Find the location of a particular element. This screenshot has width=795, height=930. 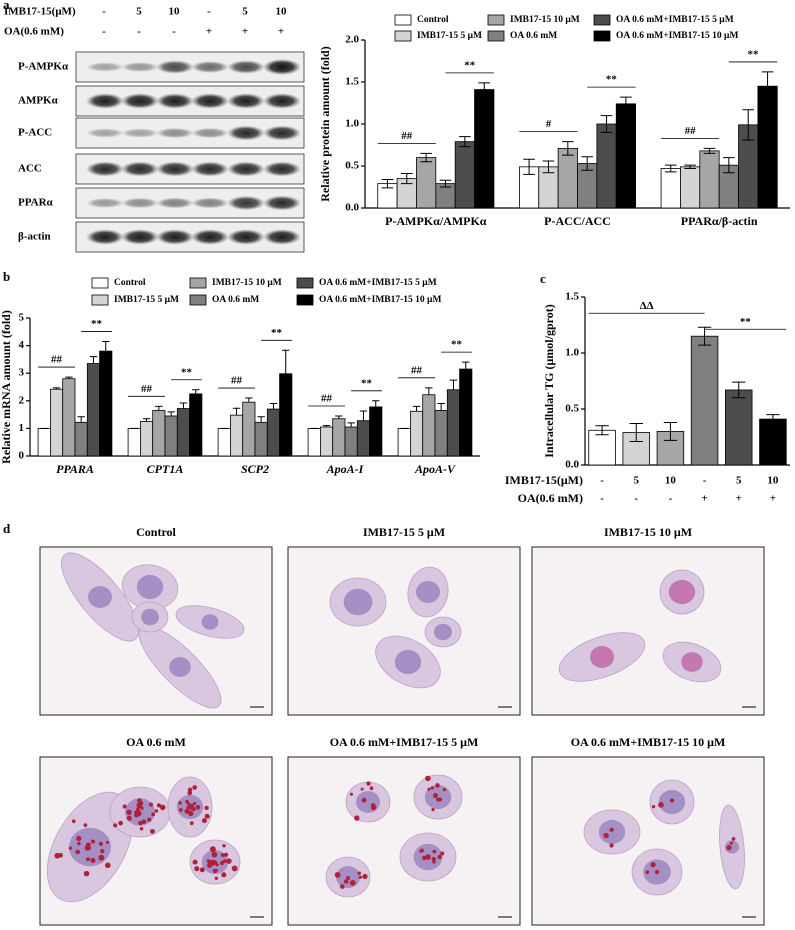

treatment-mark: 5 is located at coordinates (139, 12).